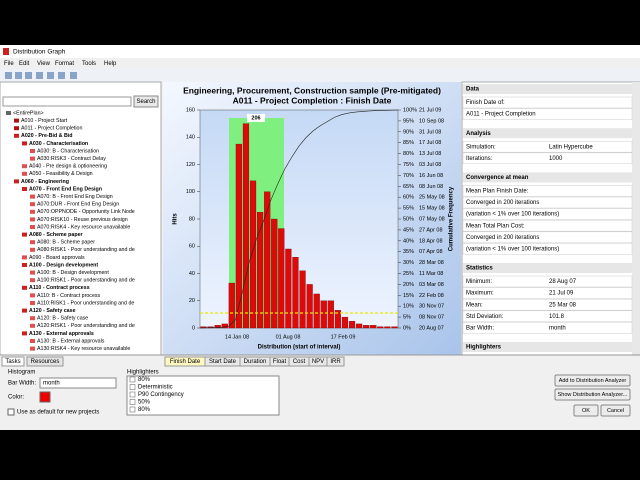 This screenshot has width=640, height=480. I want to click on tree-item: A070:RISK4 - Key resource unavailable, so click(83, 227).